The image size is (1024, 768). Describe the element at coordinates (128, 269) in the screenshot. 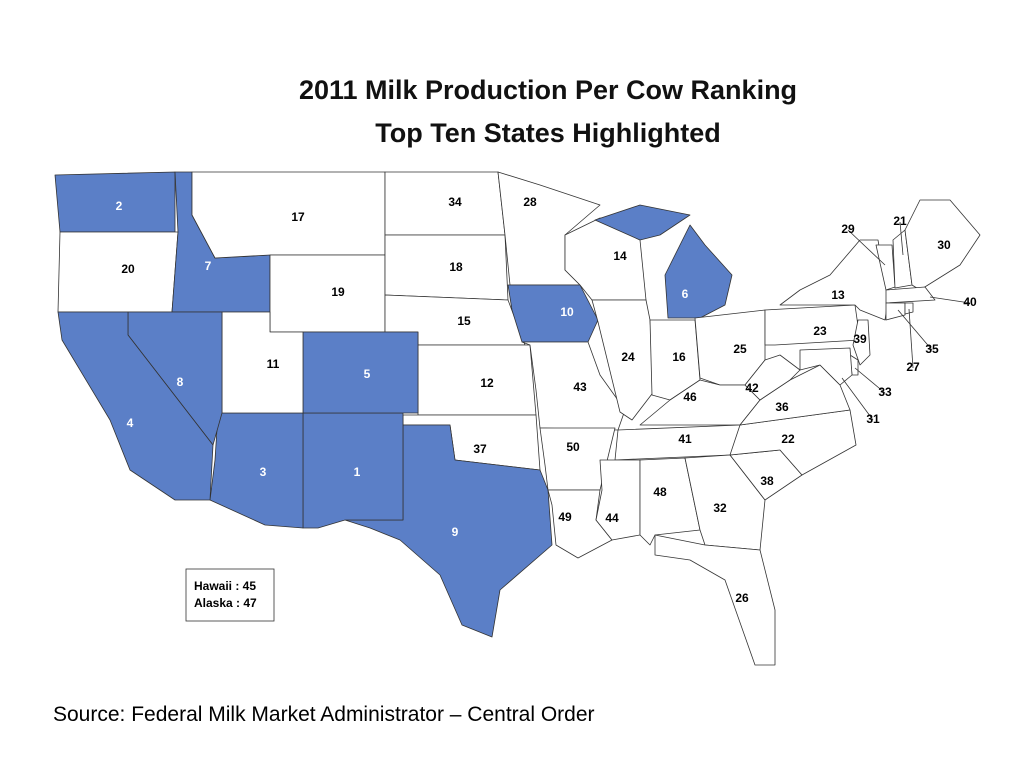

I see `state-rank: 20` at that location.